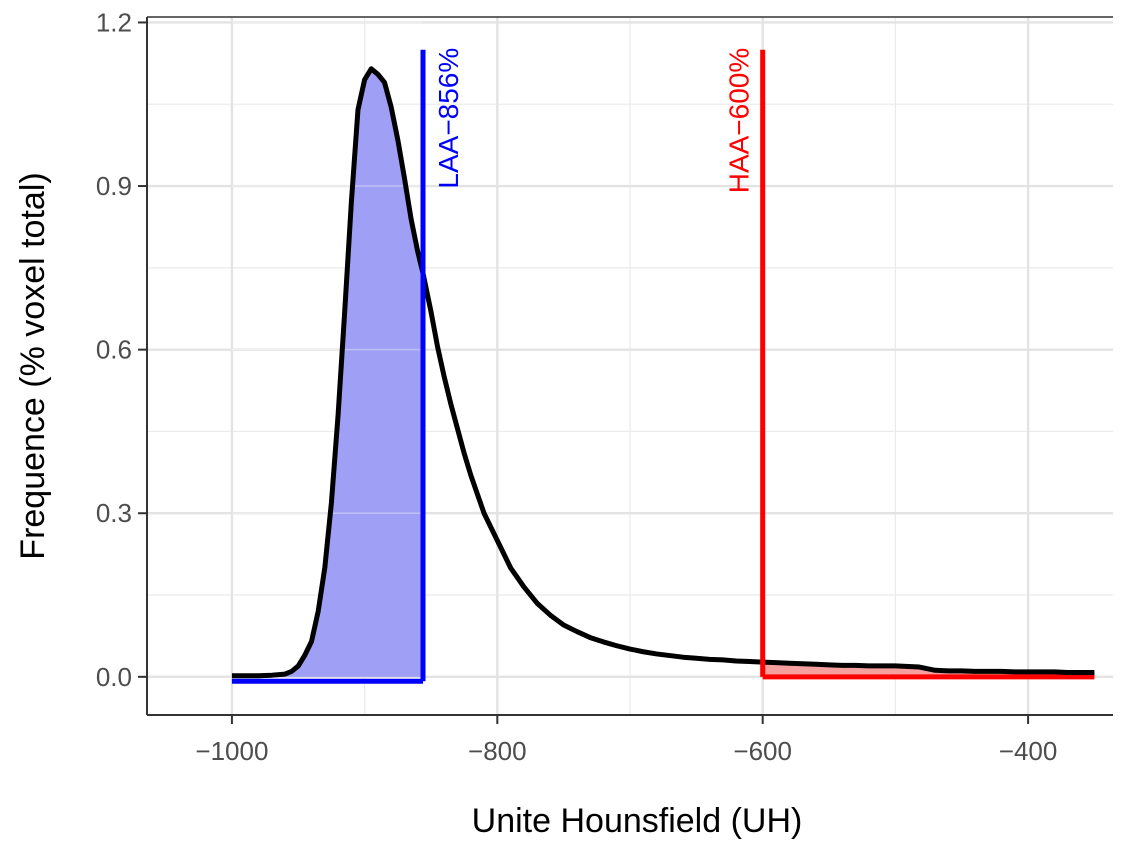 This screenshot has width=1129, height=845. What do you see at coordinates (114, 677) in the screenshot?
I see `y-tick-label: 0.0` at bounding box center [114, 677].